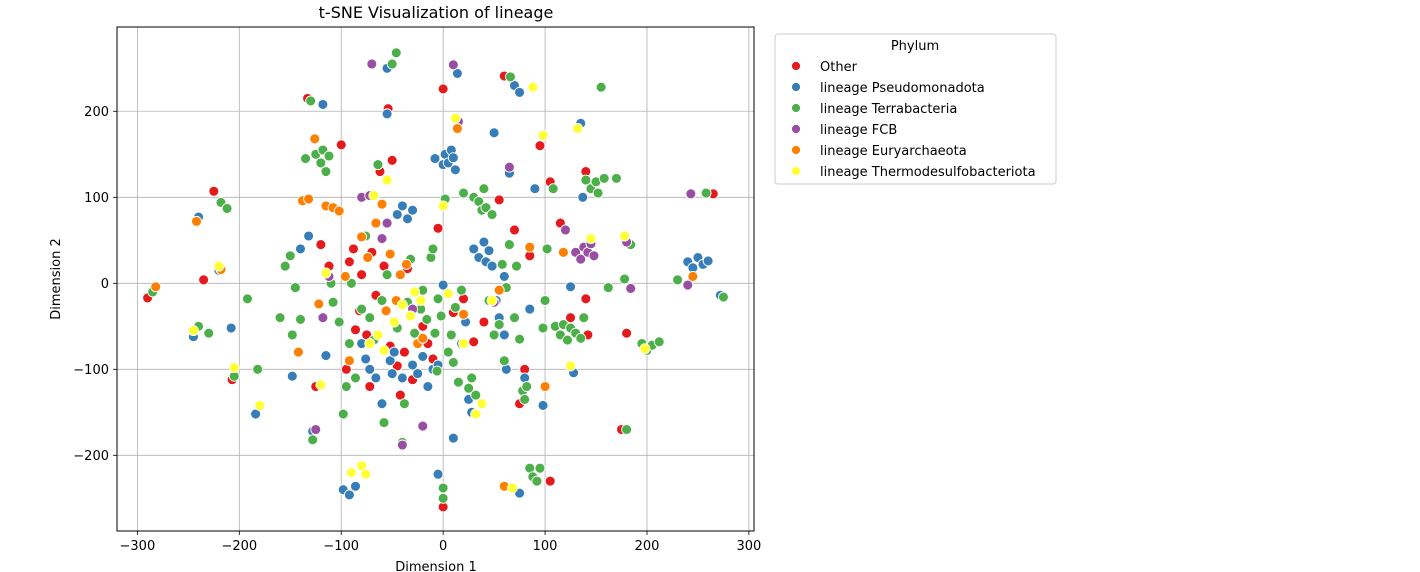 This screenshot has width=1420, height=572. I want to click on y-tick-label: 100, so click(96, 198).